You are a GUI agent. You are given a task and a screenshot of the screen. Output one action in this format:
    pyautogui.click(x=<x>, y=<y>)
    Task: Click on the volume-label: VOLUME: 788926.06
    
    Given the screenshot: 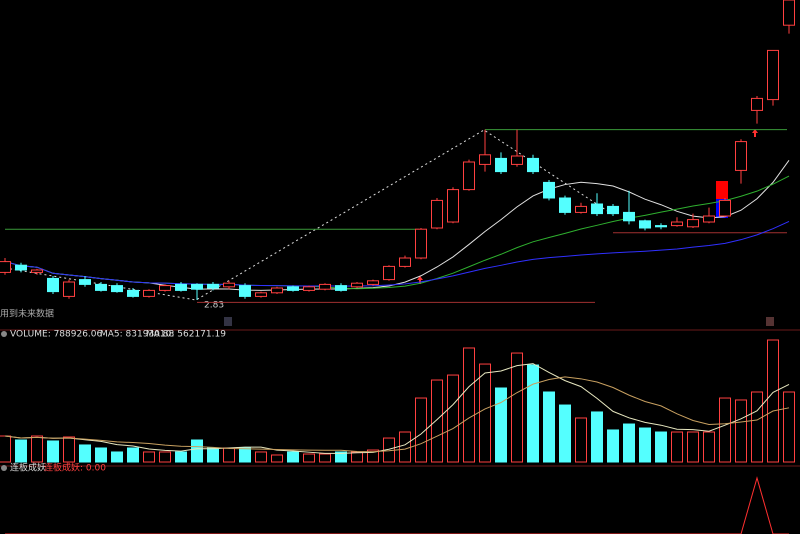 What is the action you would take?
    pyautogui.click(x=56, y=335)
    